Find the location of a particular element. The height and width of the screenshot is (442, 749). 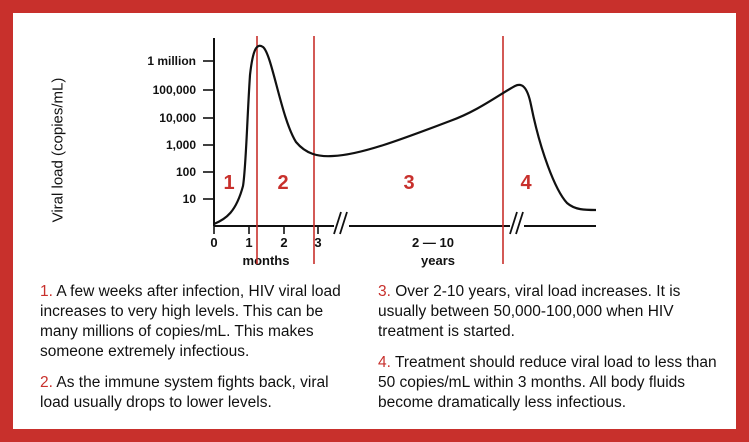

y-tick-label: 100,000 is located at coordinates (175, 90).